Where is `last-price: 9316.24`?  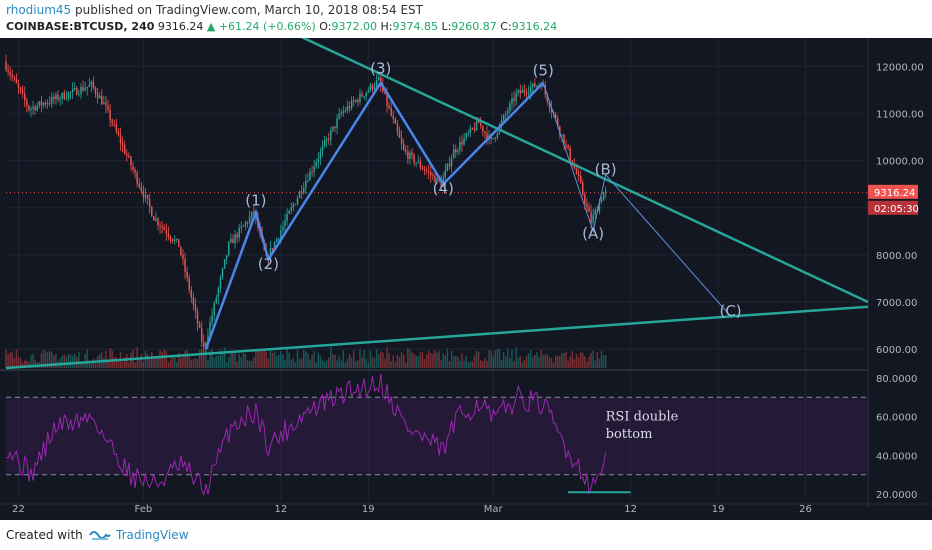 last-price: 9316.24 is located at coordinates (180, 26).